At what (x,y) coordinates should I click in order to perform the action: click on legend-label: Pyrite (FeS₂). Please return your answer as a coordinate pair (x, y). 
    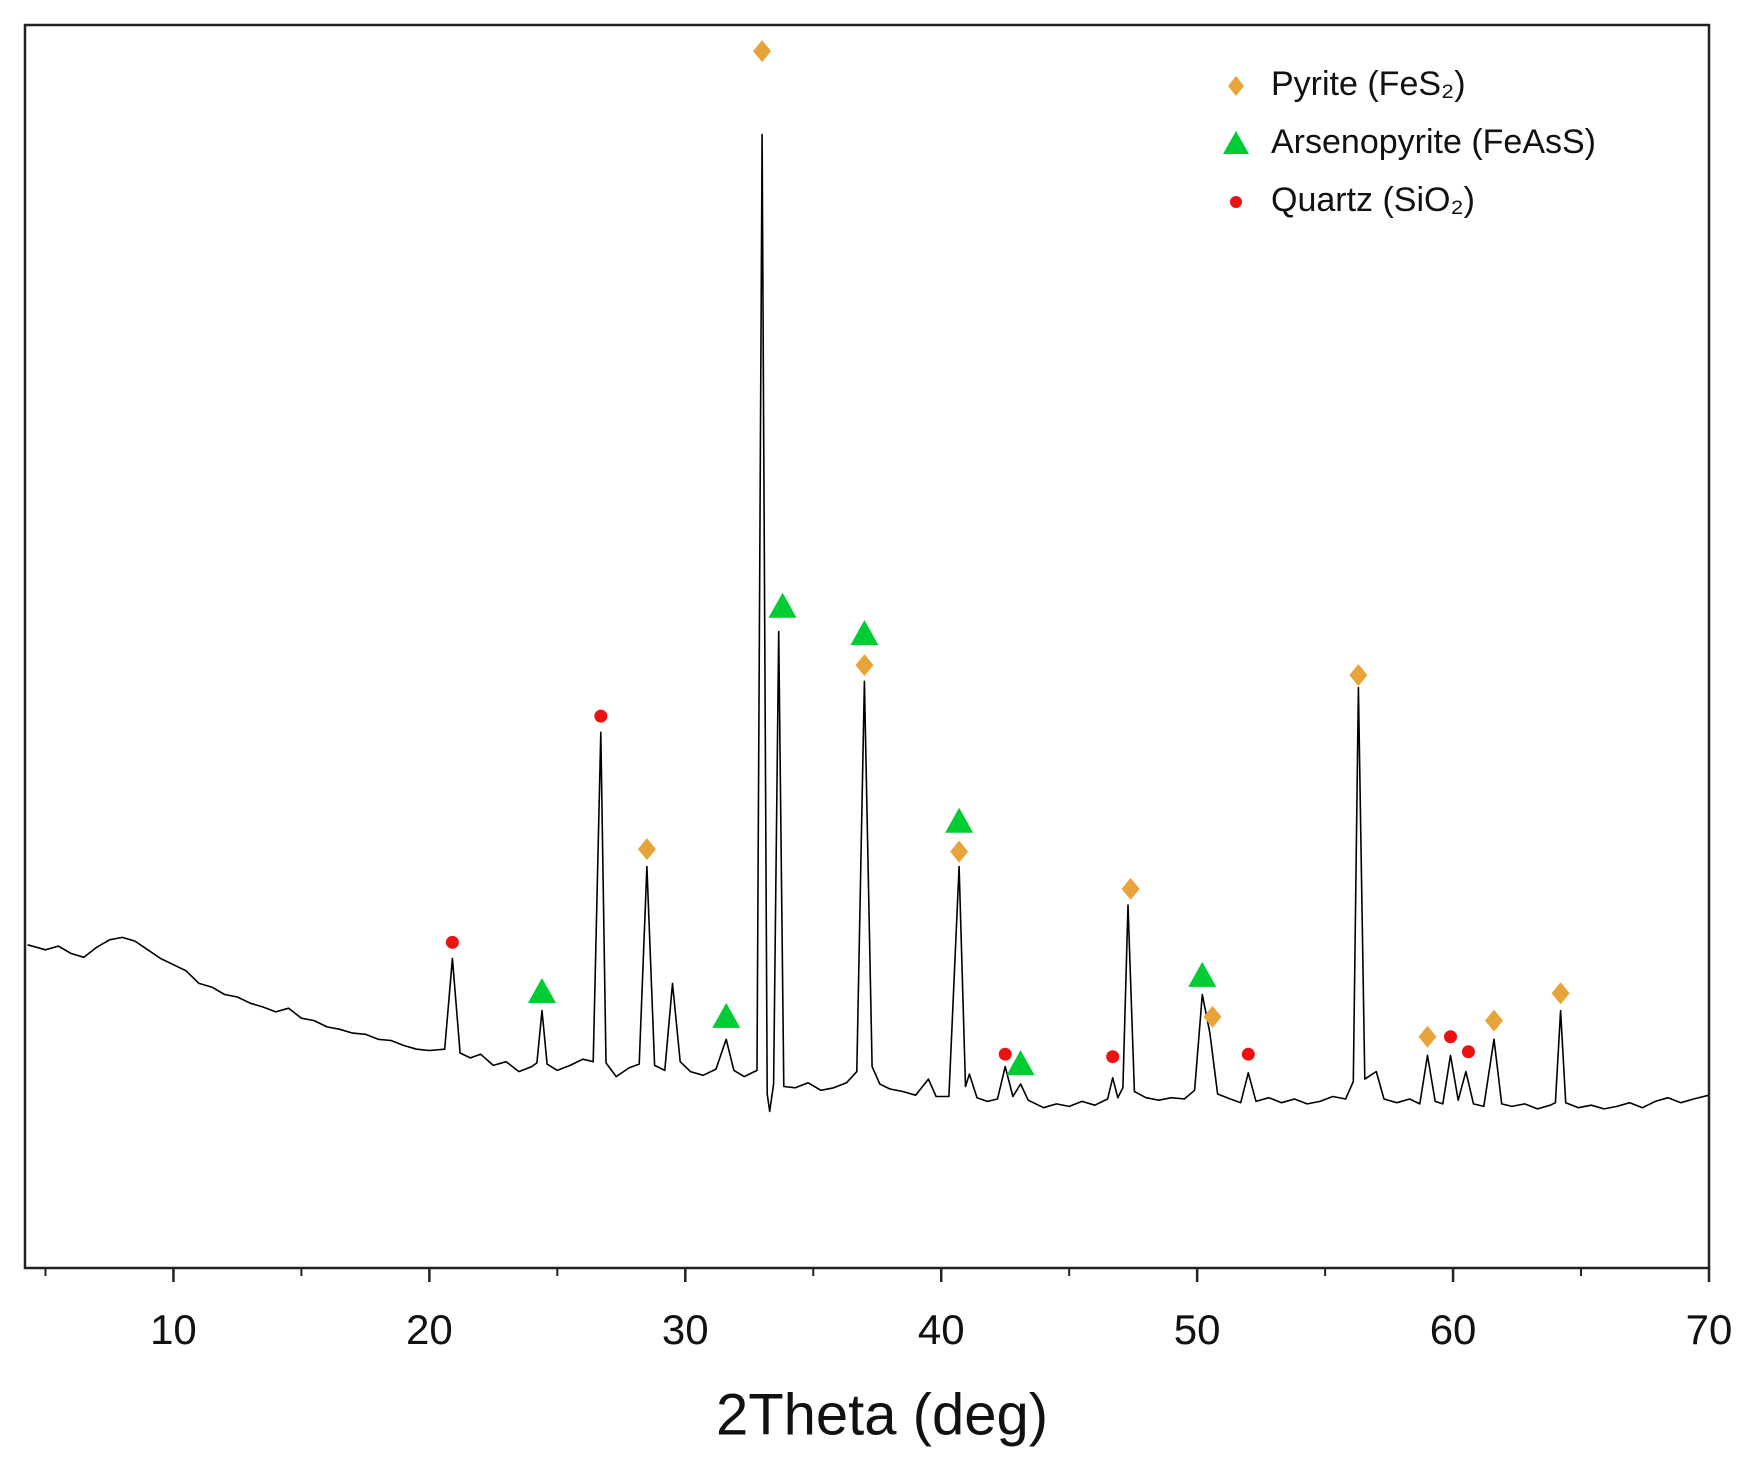
    Looking at the image, I should click on (1368, 84).